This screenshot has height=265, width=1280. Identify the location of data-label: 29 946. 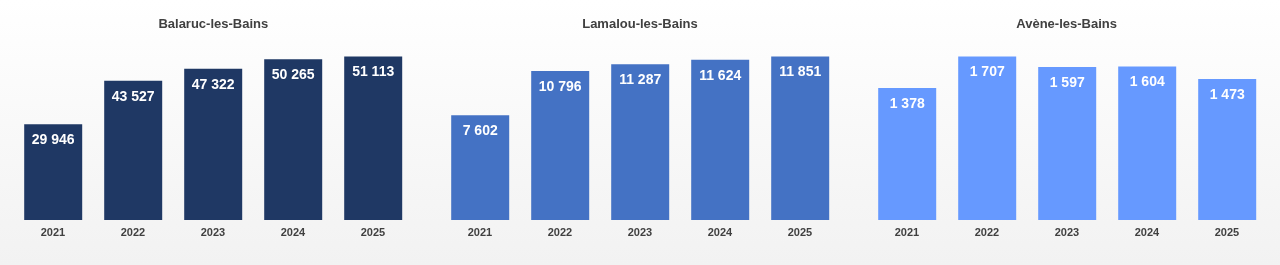
(54, 139).